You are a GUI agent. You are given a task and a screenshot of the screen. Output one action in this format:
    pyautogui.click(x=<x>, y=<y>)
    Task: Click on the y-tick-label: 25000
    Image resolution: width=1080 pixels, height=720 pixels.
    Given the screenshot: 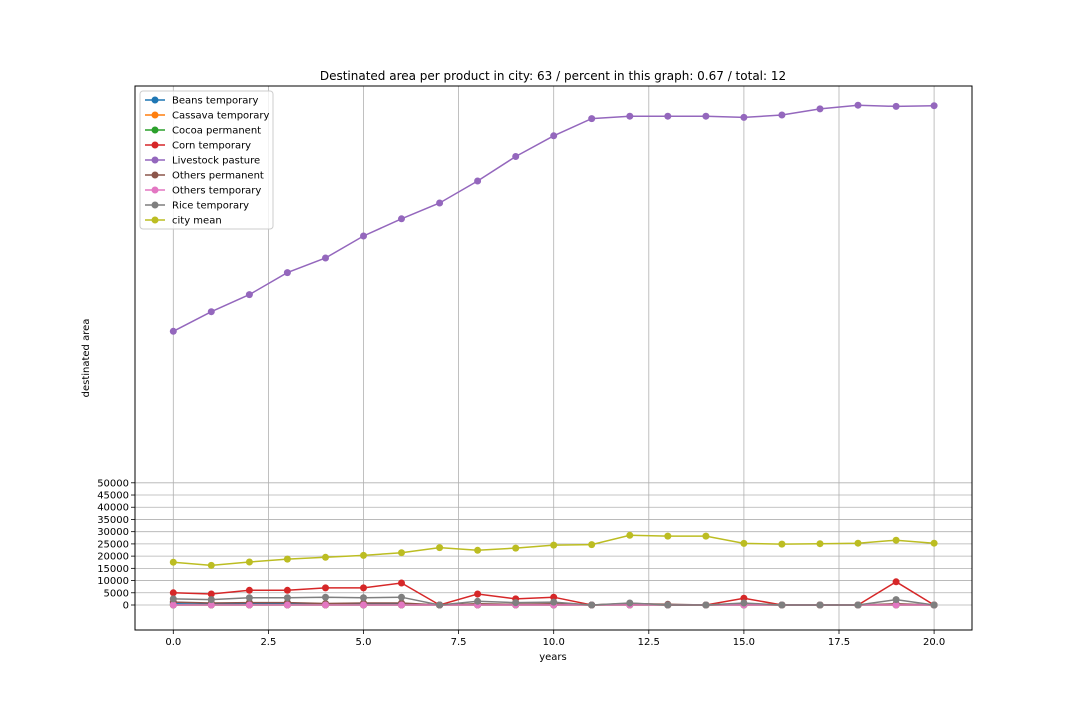 What is the action you would take?
    pyautogui.click(x=113, y=544)
    